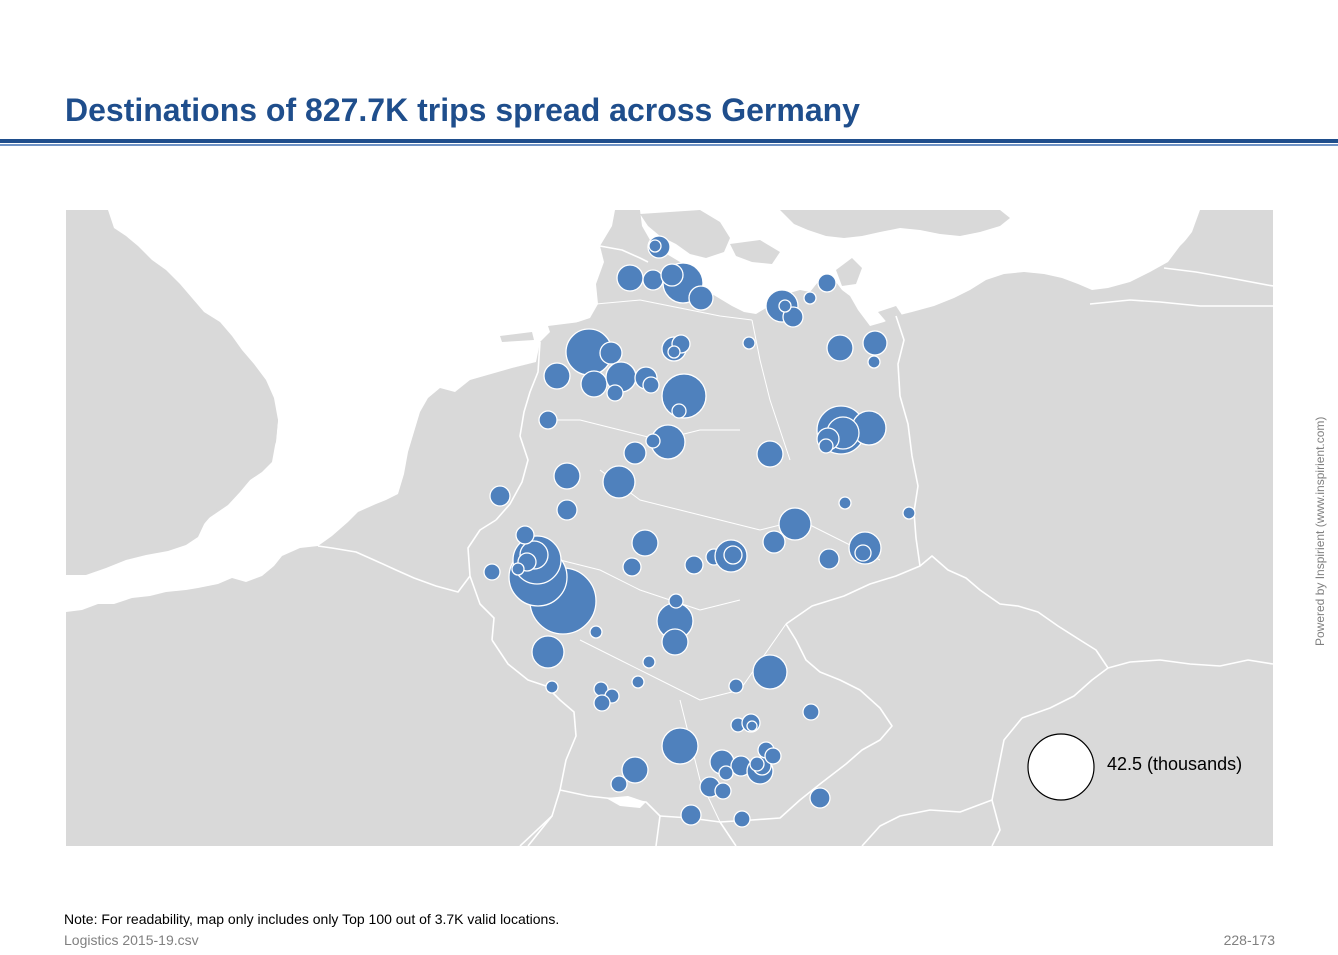  Describe the element at coordinates (594, 384) in the screenshot. I see `bubble-verden` at that location.